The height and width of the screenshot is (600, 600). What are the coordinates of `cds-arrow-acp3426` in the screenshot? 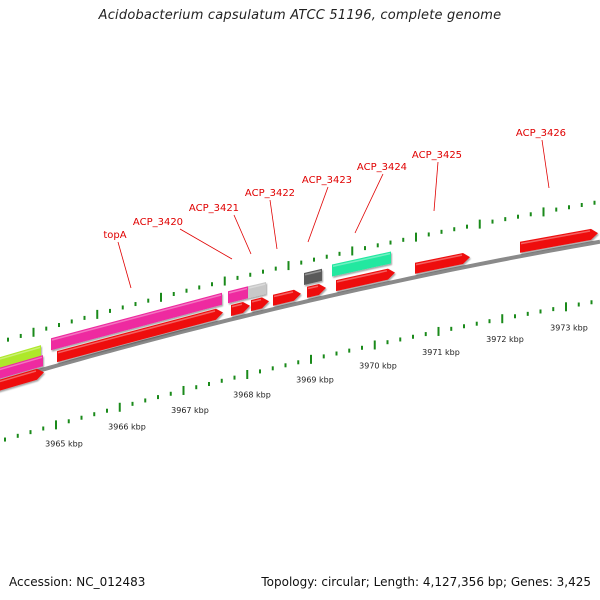 It's located at (559, 240).